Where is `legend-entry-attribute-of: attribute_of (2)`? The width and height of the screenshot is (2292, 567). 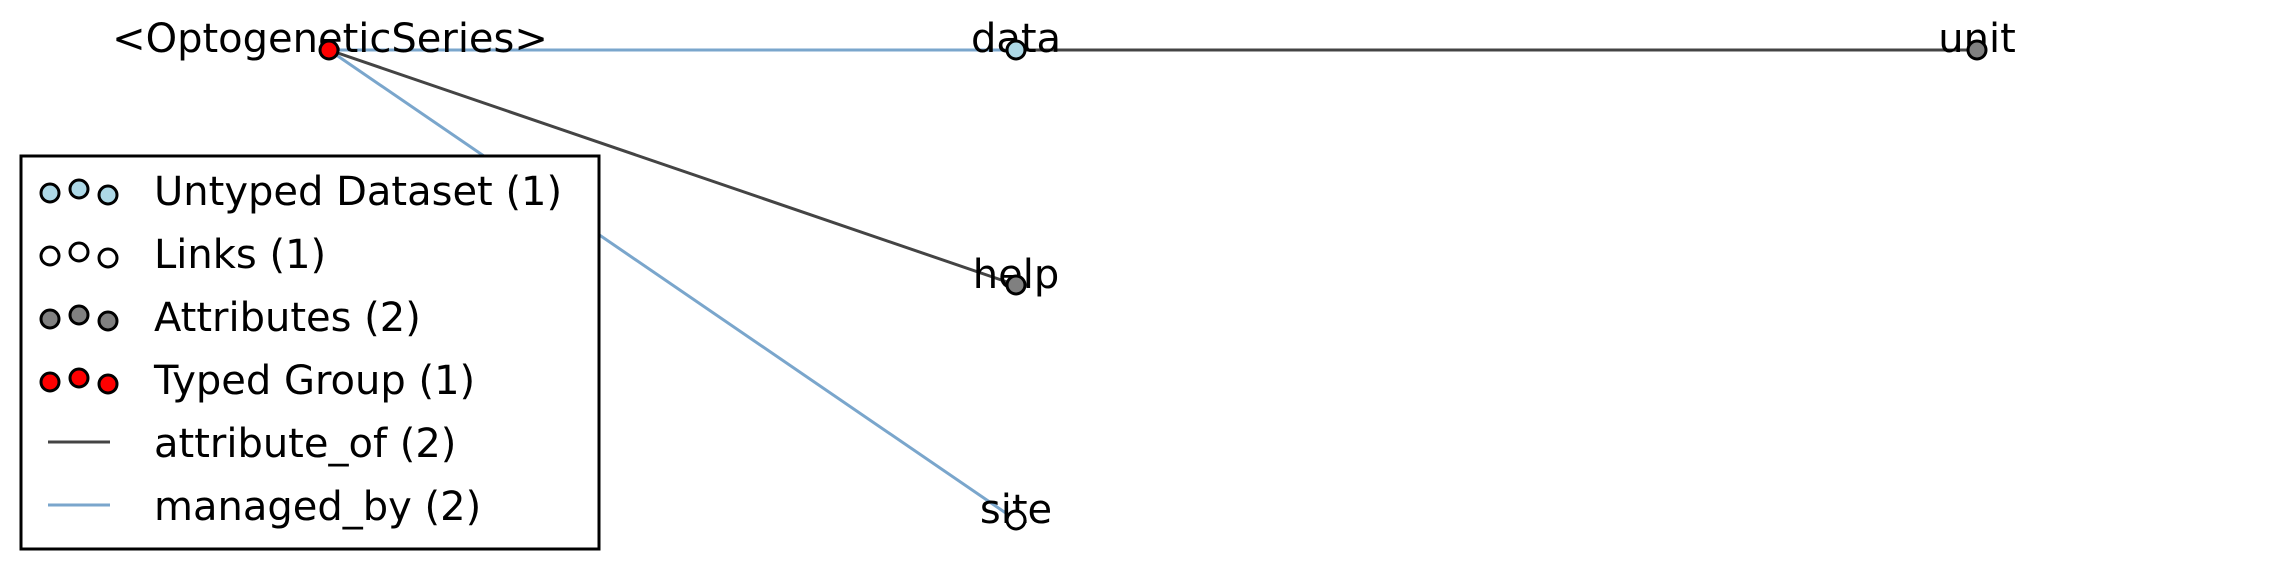
legend-entry-attribute-of: attribute_of (2) is located at coordinates (252, 444).